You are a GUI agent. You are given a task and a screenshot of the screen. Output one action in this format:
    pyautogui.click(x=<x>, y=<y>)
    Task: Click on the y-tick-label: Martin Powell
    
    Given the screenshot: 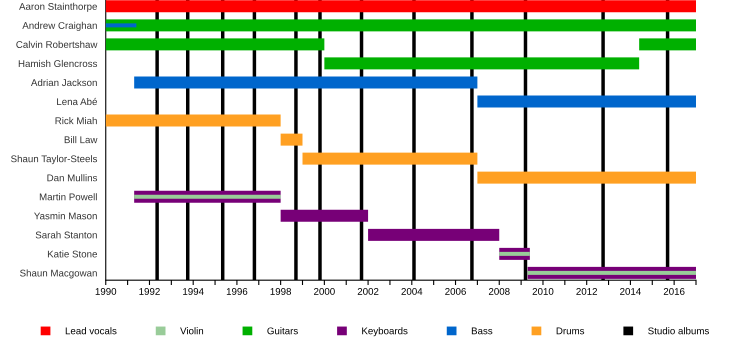 What is the action you would take?
    pyautogui.click(x=68, y=196)
    